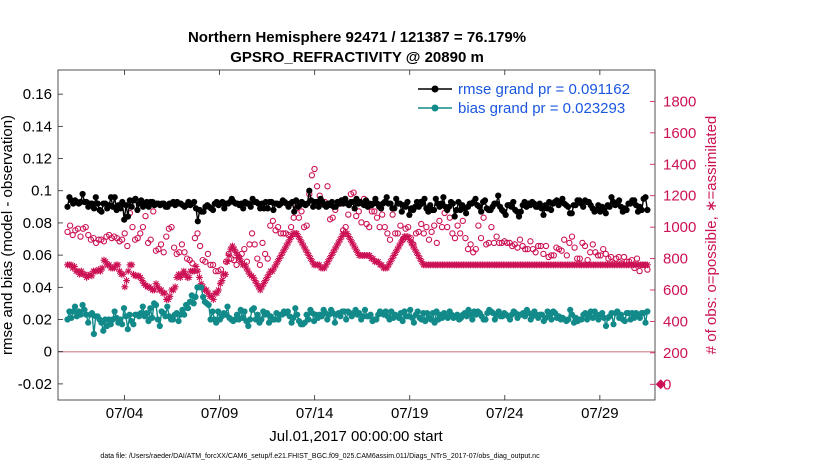  What do you see at coordinates (679, 164) in the screenshot?
I see `y-right-tick-label: 1400` at bounding box center [679, 164].